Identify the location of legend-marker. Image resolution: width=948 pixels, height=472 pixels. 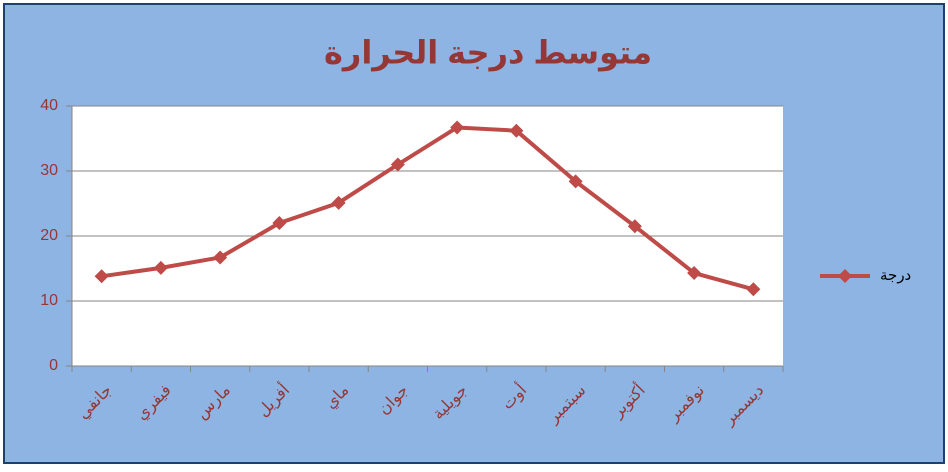
(845, 276).